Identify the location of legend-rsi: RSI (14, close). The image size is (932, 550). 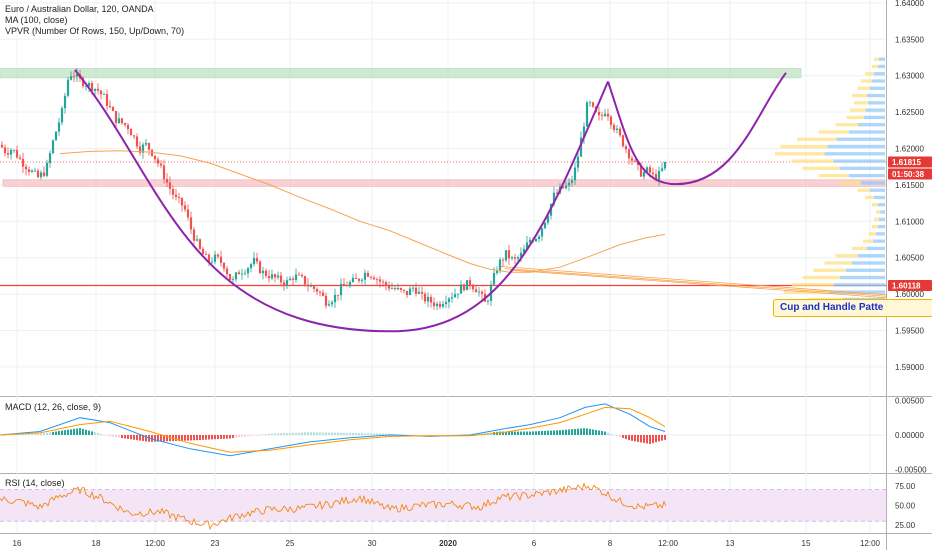
(35, 483).